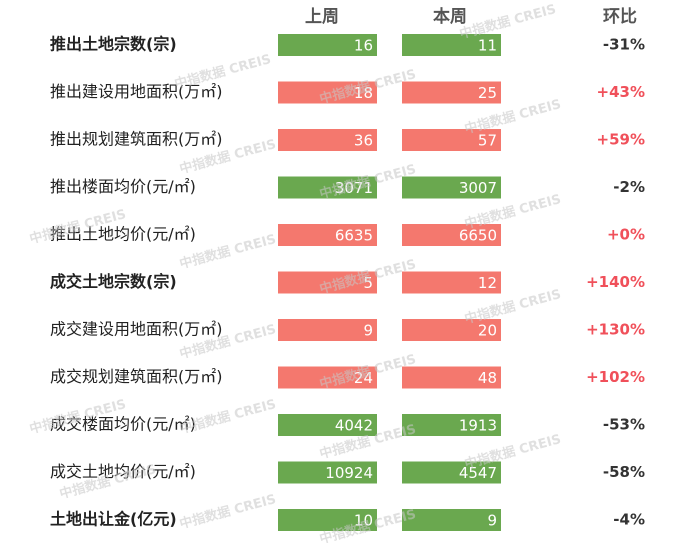  I want to click on value: 20, so click(487, 331).